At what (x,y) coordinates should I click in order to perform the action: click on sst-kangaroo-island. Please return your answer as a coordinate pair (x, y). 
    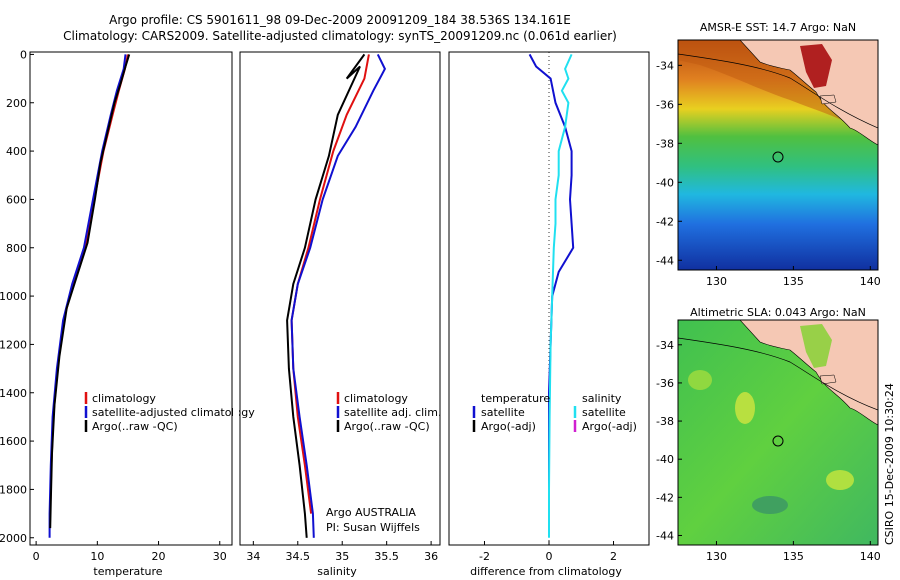
    Looking at the image, I should click on (828, 99).